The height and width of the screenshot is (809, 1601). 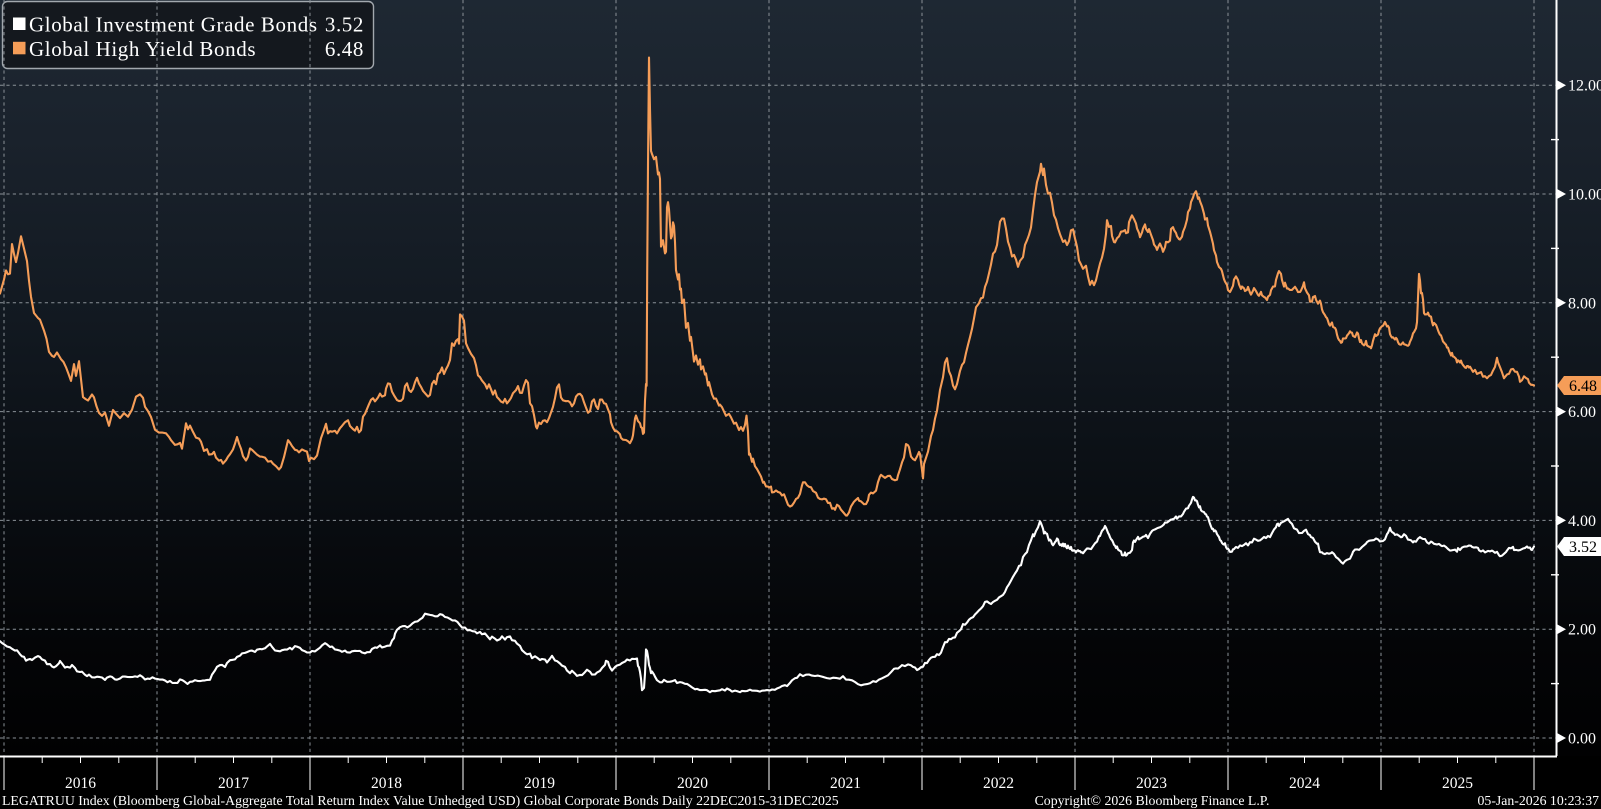 I want to click on svg-text: 0.00, so click(x=1582, y=739).